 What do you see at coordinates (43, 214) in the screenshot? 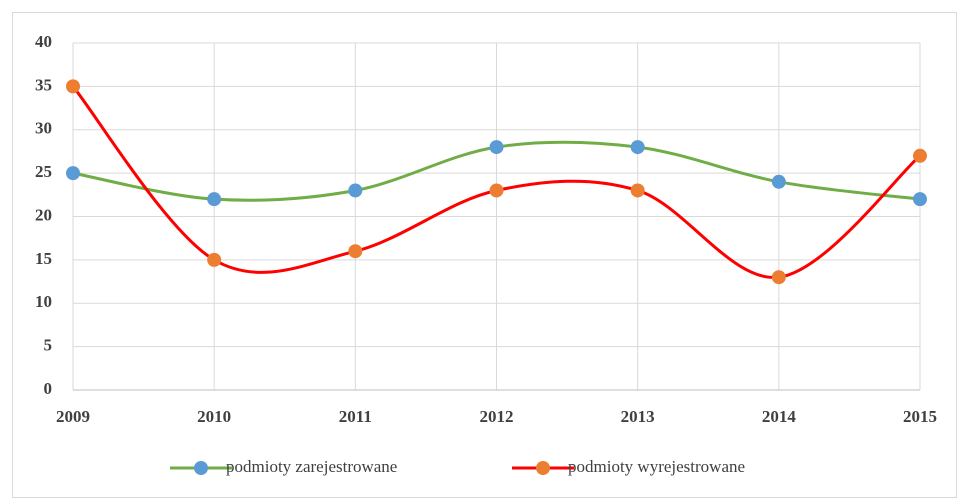
I see `y-tick-label: 20` at bounding box center [43, 214].